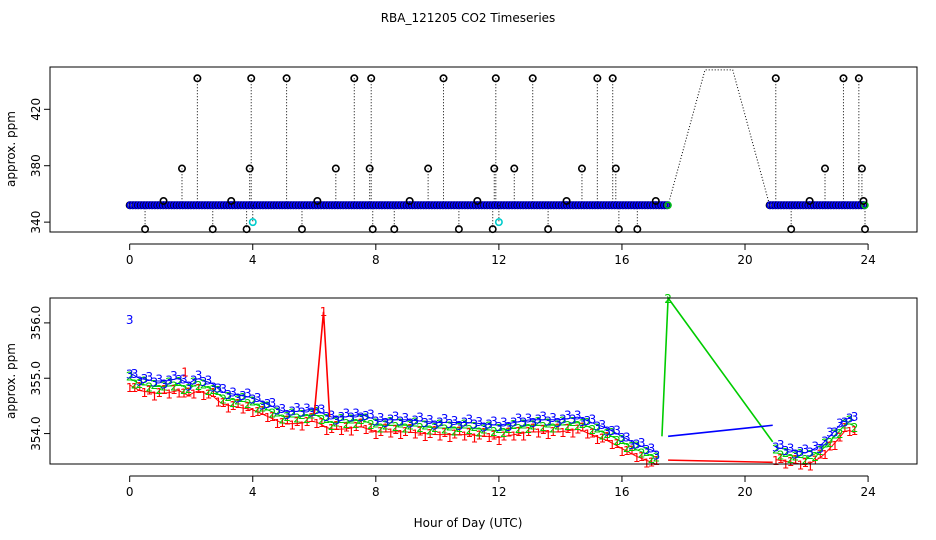 Image resolution: width=936 pixels, height=540 pixels. I want to click on top-x-tick-label: 20, so click(744, 260).